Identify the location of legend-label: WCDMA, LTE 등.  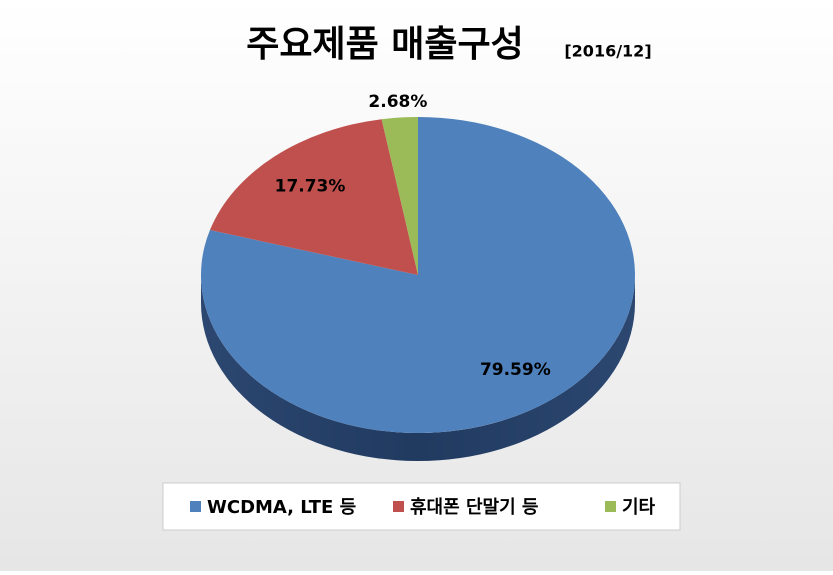
(281, 507).